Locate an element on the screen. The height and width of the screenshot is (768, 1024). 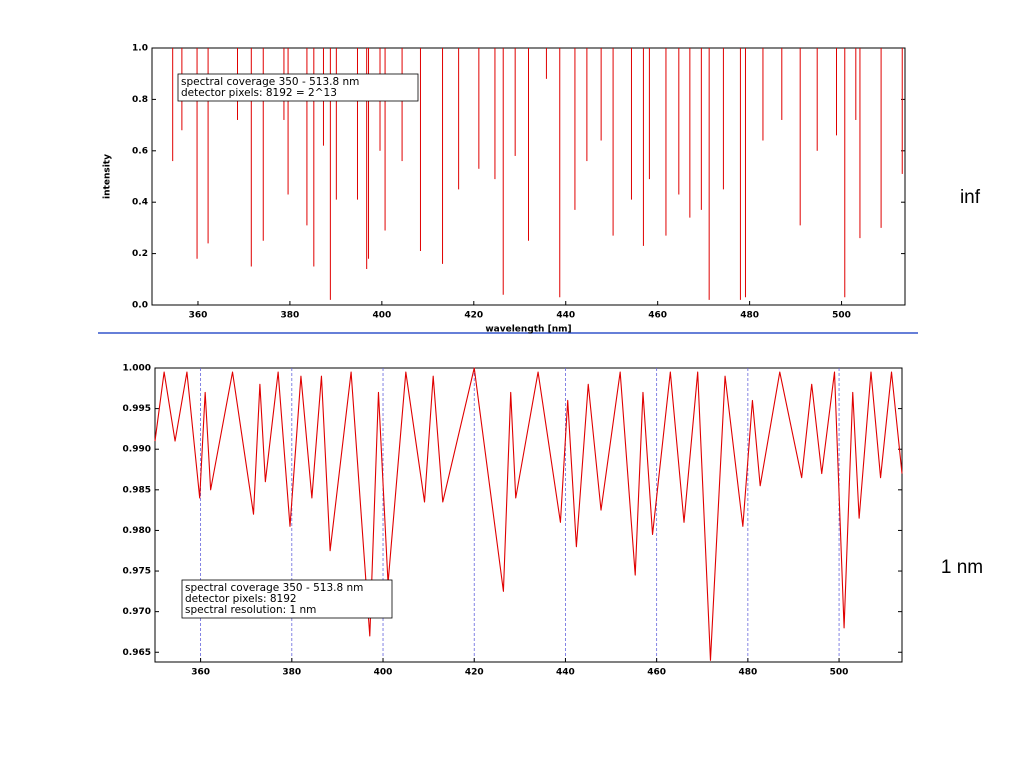
y-tick-label: 0.965 is located at coordinates (137, 653).